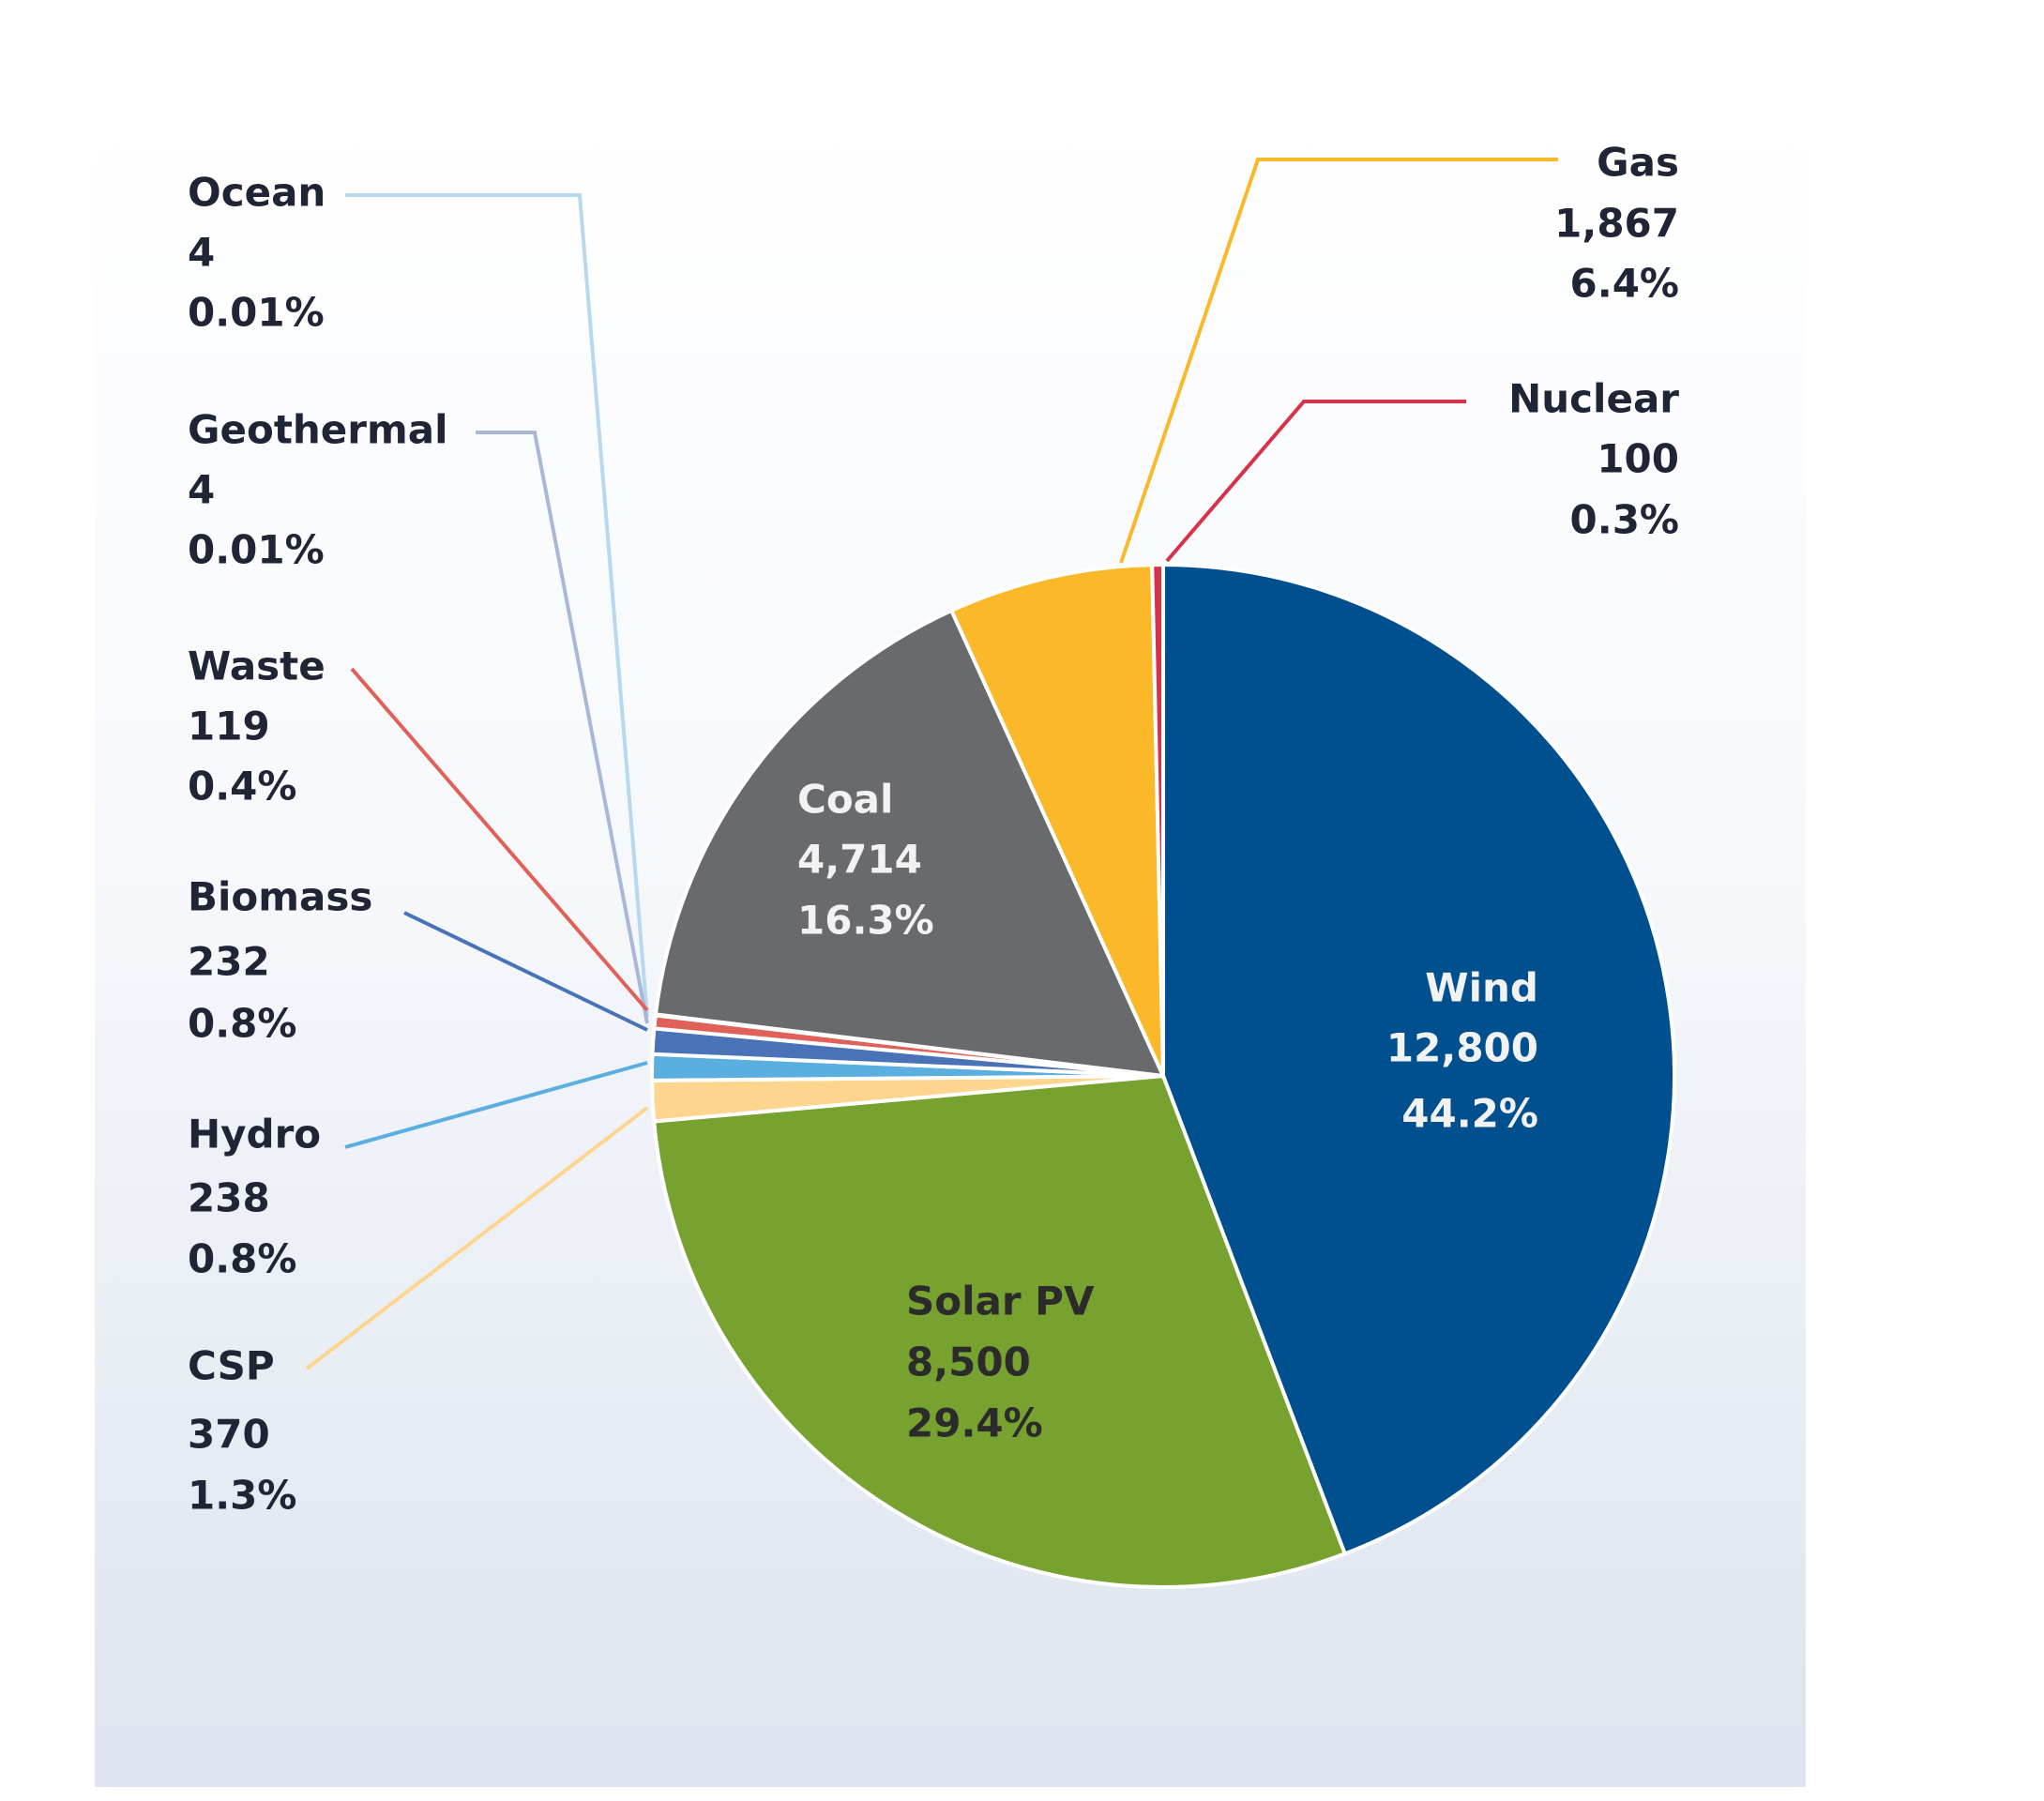 This screenshot has width=2044, height=1801. What do you see at coordinates (1616, 224) in the screenshot?
I see `label-gas-value: 1,867` at bounding box center [1616, 224].